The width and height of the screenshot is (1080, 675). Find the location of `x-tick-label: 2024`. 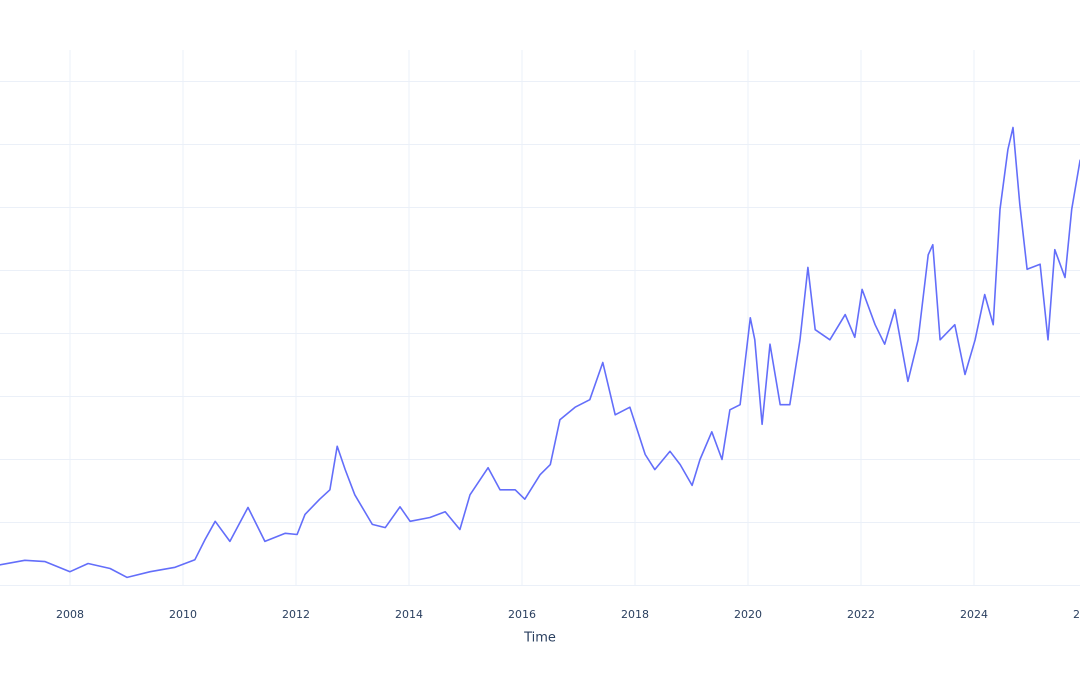

x-tick-label: 2024 is located at coordinates (974, 614).